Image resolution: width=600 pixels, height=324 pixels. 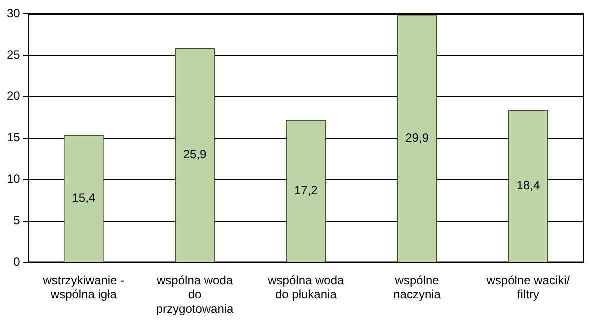 I want to click on y-tick-label: 10, so click(x=13, y=179).